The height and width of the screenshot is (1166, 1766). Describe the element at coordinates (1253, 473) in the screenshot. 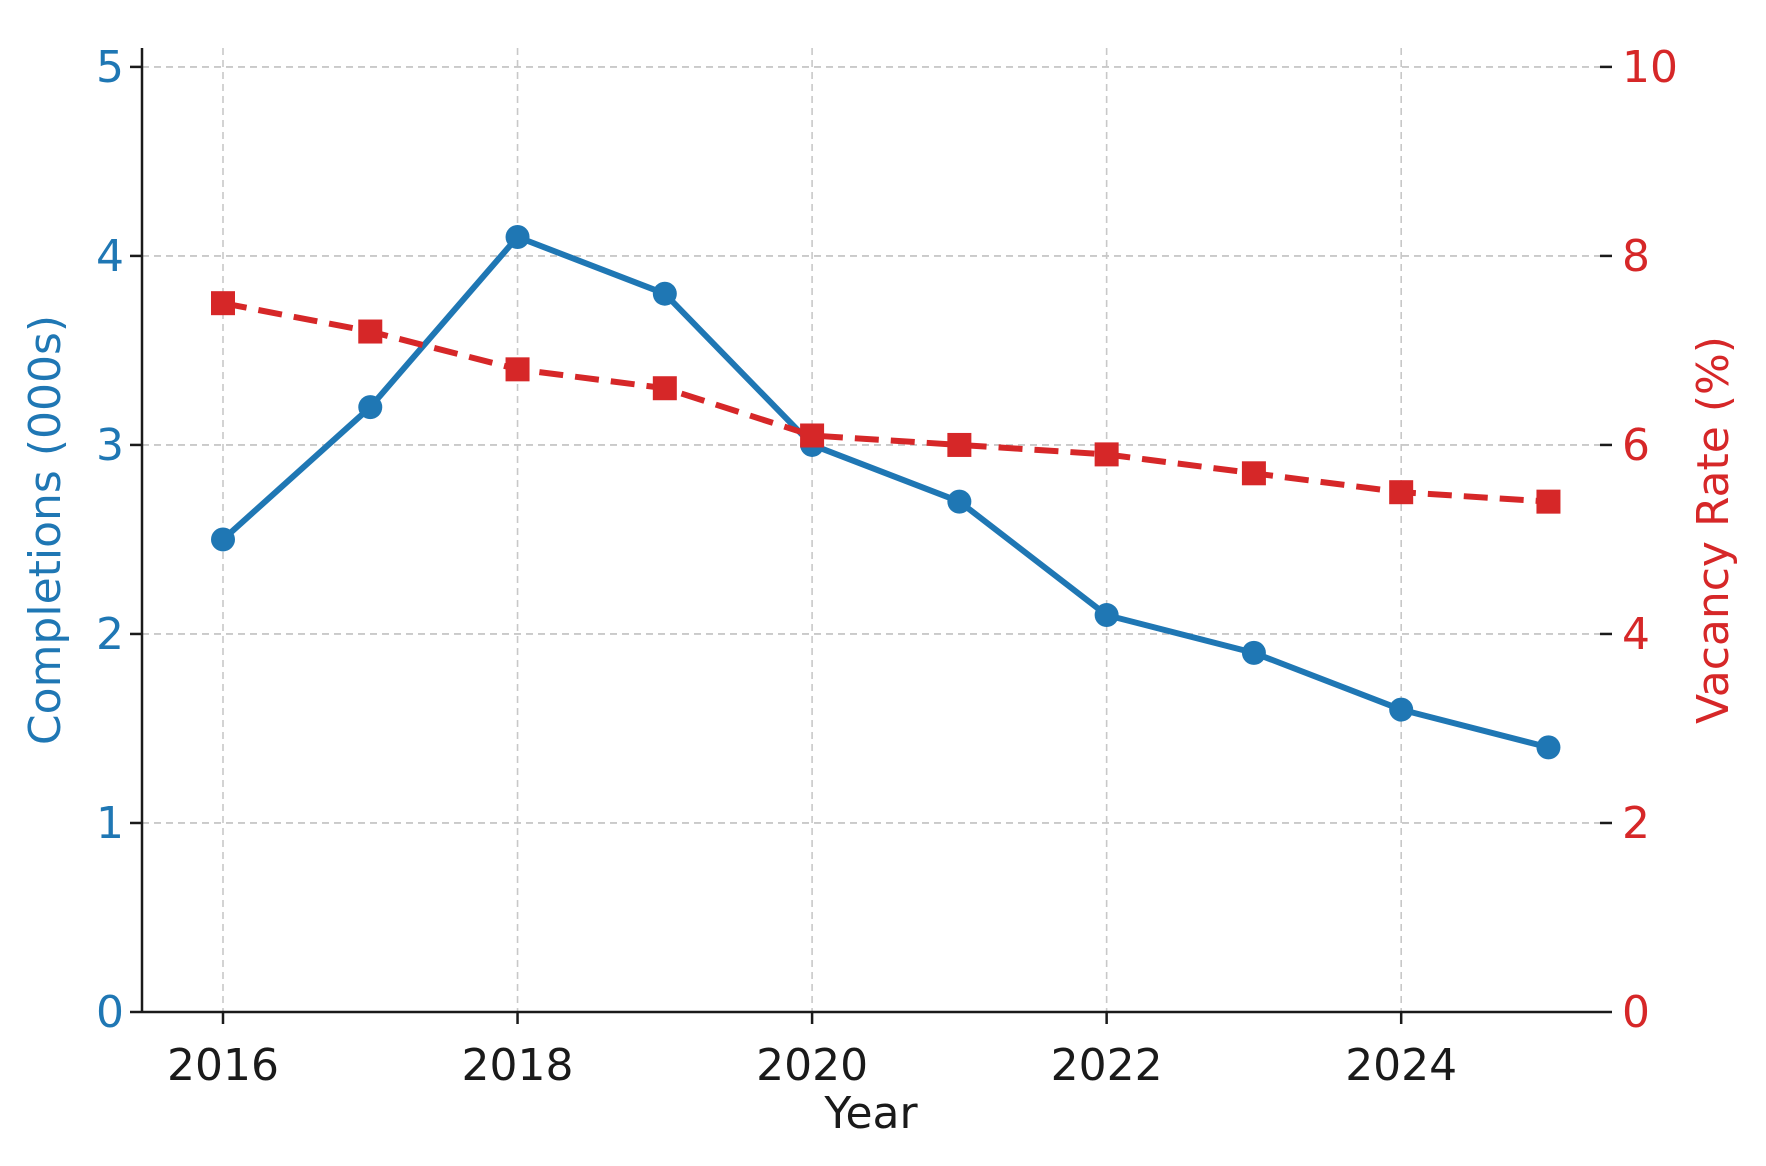

I see `vacancy-point-2023` at that location.